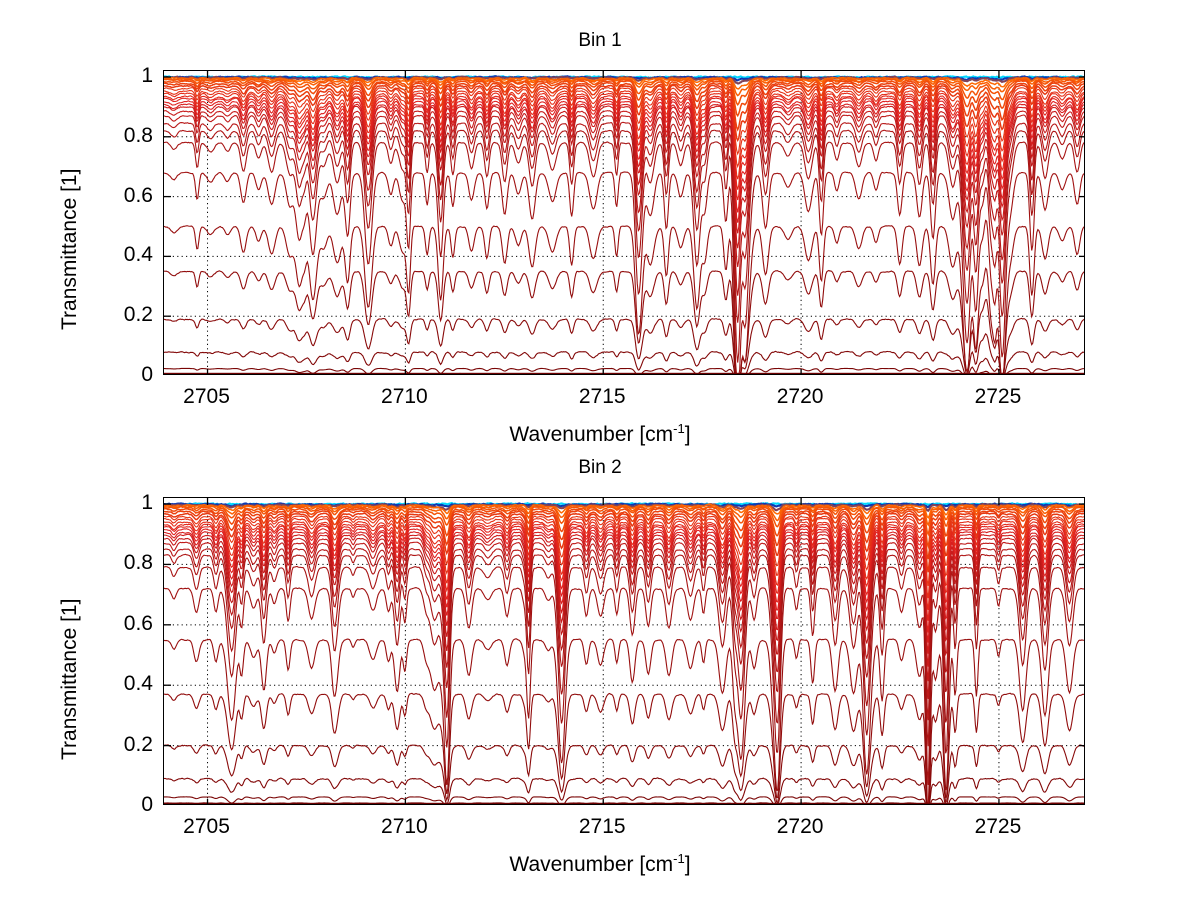  I want to click on panel-title-bin1: Bin 1, so click(600, 40).